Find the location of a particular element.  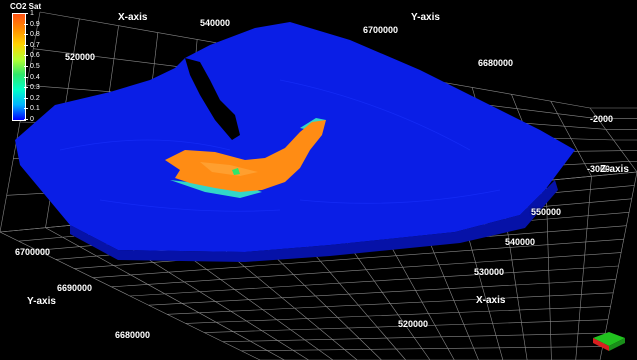

y-axis-title-bottom: Y-axis is located at coordinates (41, 301).